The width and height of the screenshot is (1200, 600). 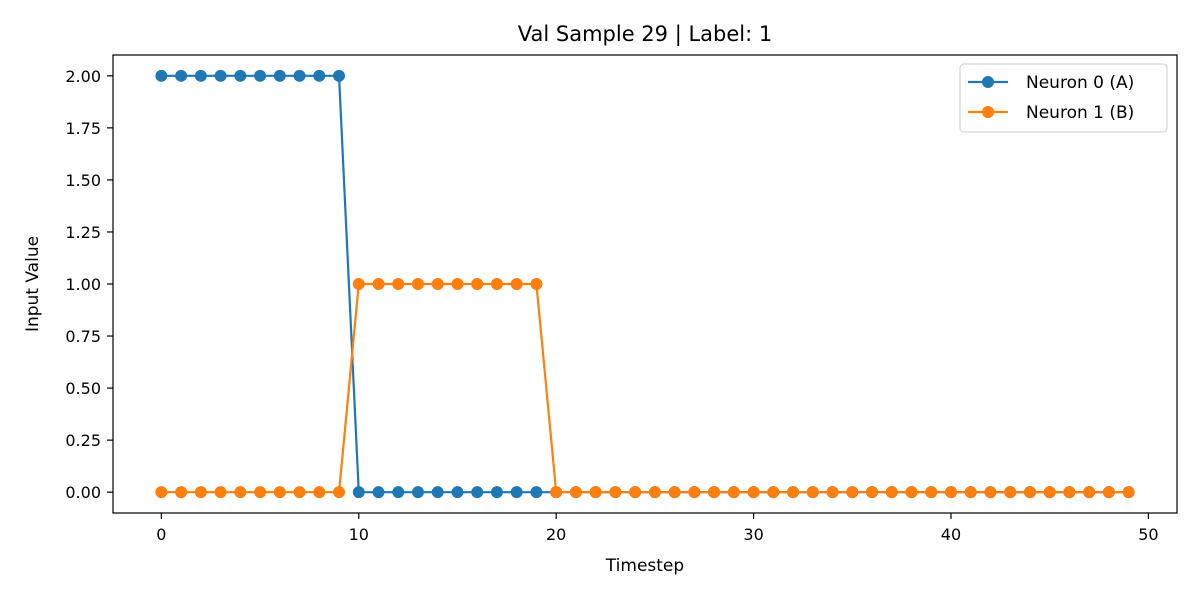 I want to click on legend-frame, so click(x=1063, y=98).